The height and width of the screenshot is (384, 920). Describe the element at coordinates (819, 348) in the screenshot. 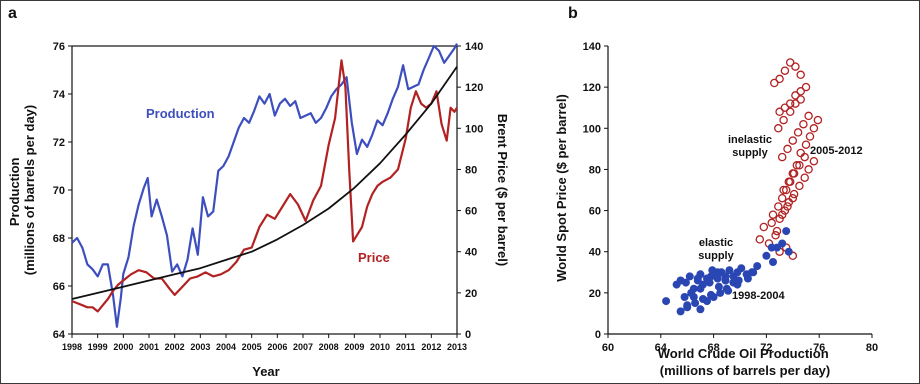

I see `x-tick-label-b: 76` at that location.